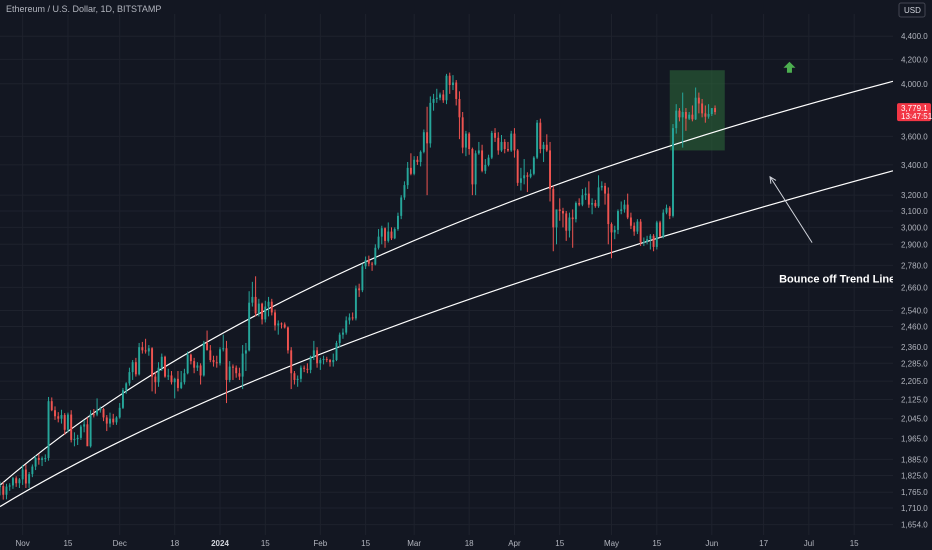 This screenshot has width=932, height=550. Describe the element at coordinates (914, 244) in the screenshot. I see `price-tick-label: 2,900.0` at that location.